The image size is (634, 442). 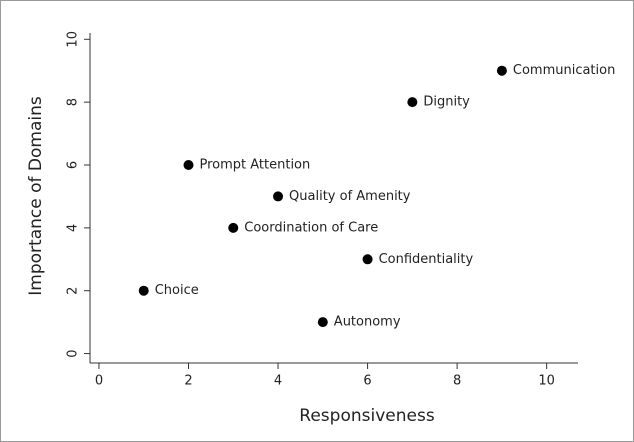 What do you see at coordinates (36, 196) in the screenshot?
I see `y-axis-title: Importance of Domains` at bounding box center [36, 196].